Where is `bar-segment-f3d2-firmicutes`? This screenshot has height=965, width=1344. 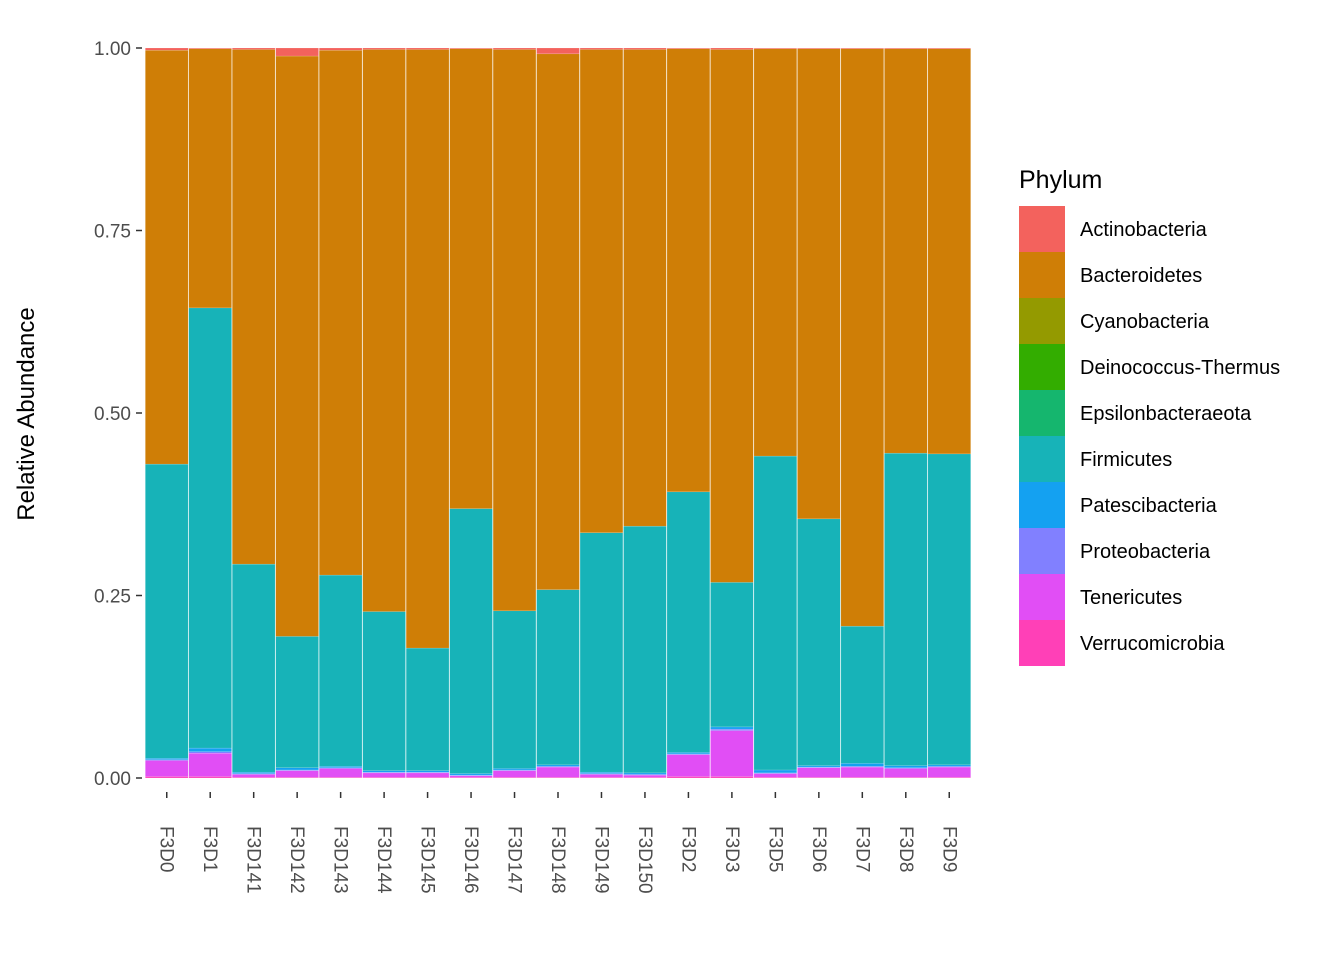 bar-segment-f3d2-firmicutes is located at coordinates (688, 622).